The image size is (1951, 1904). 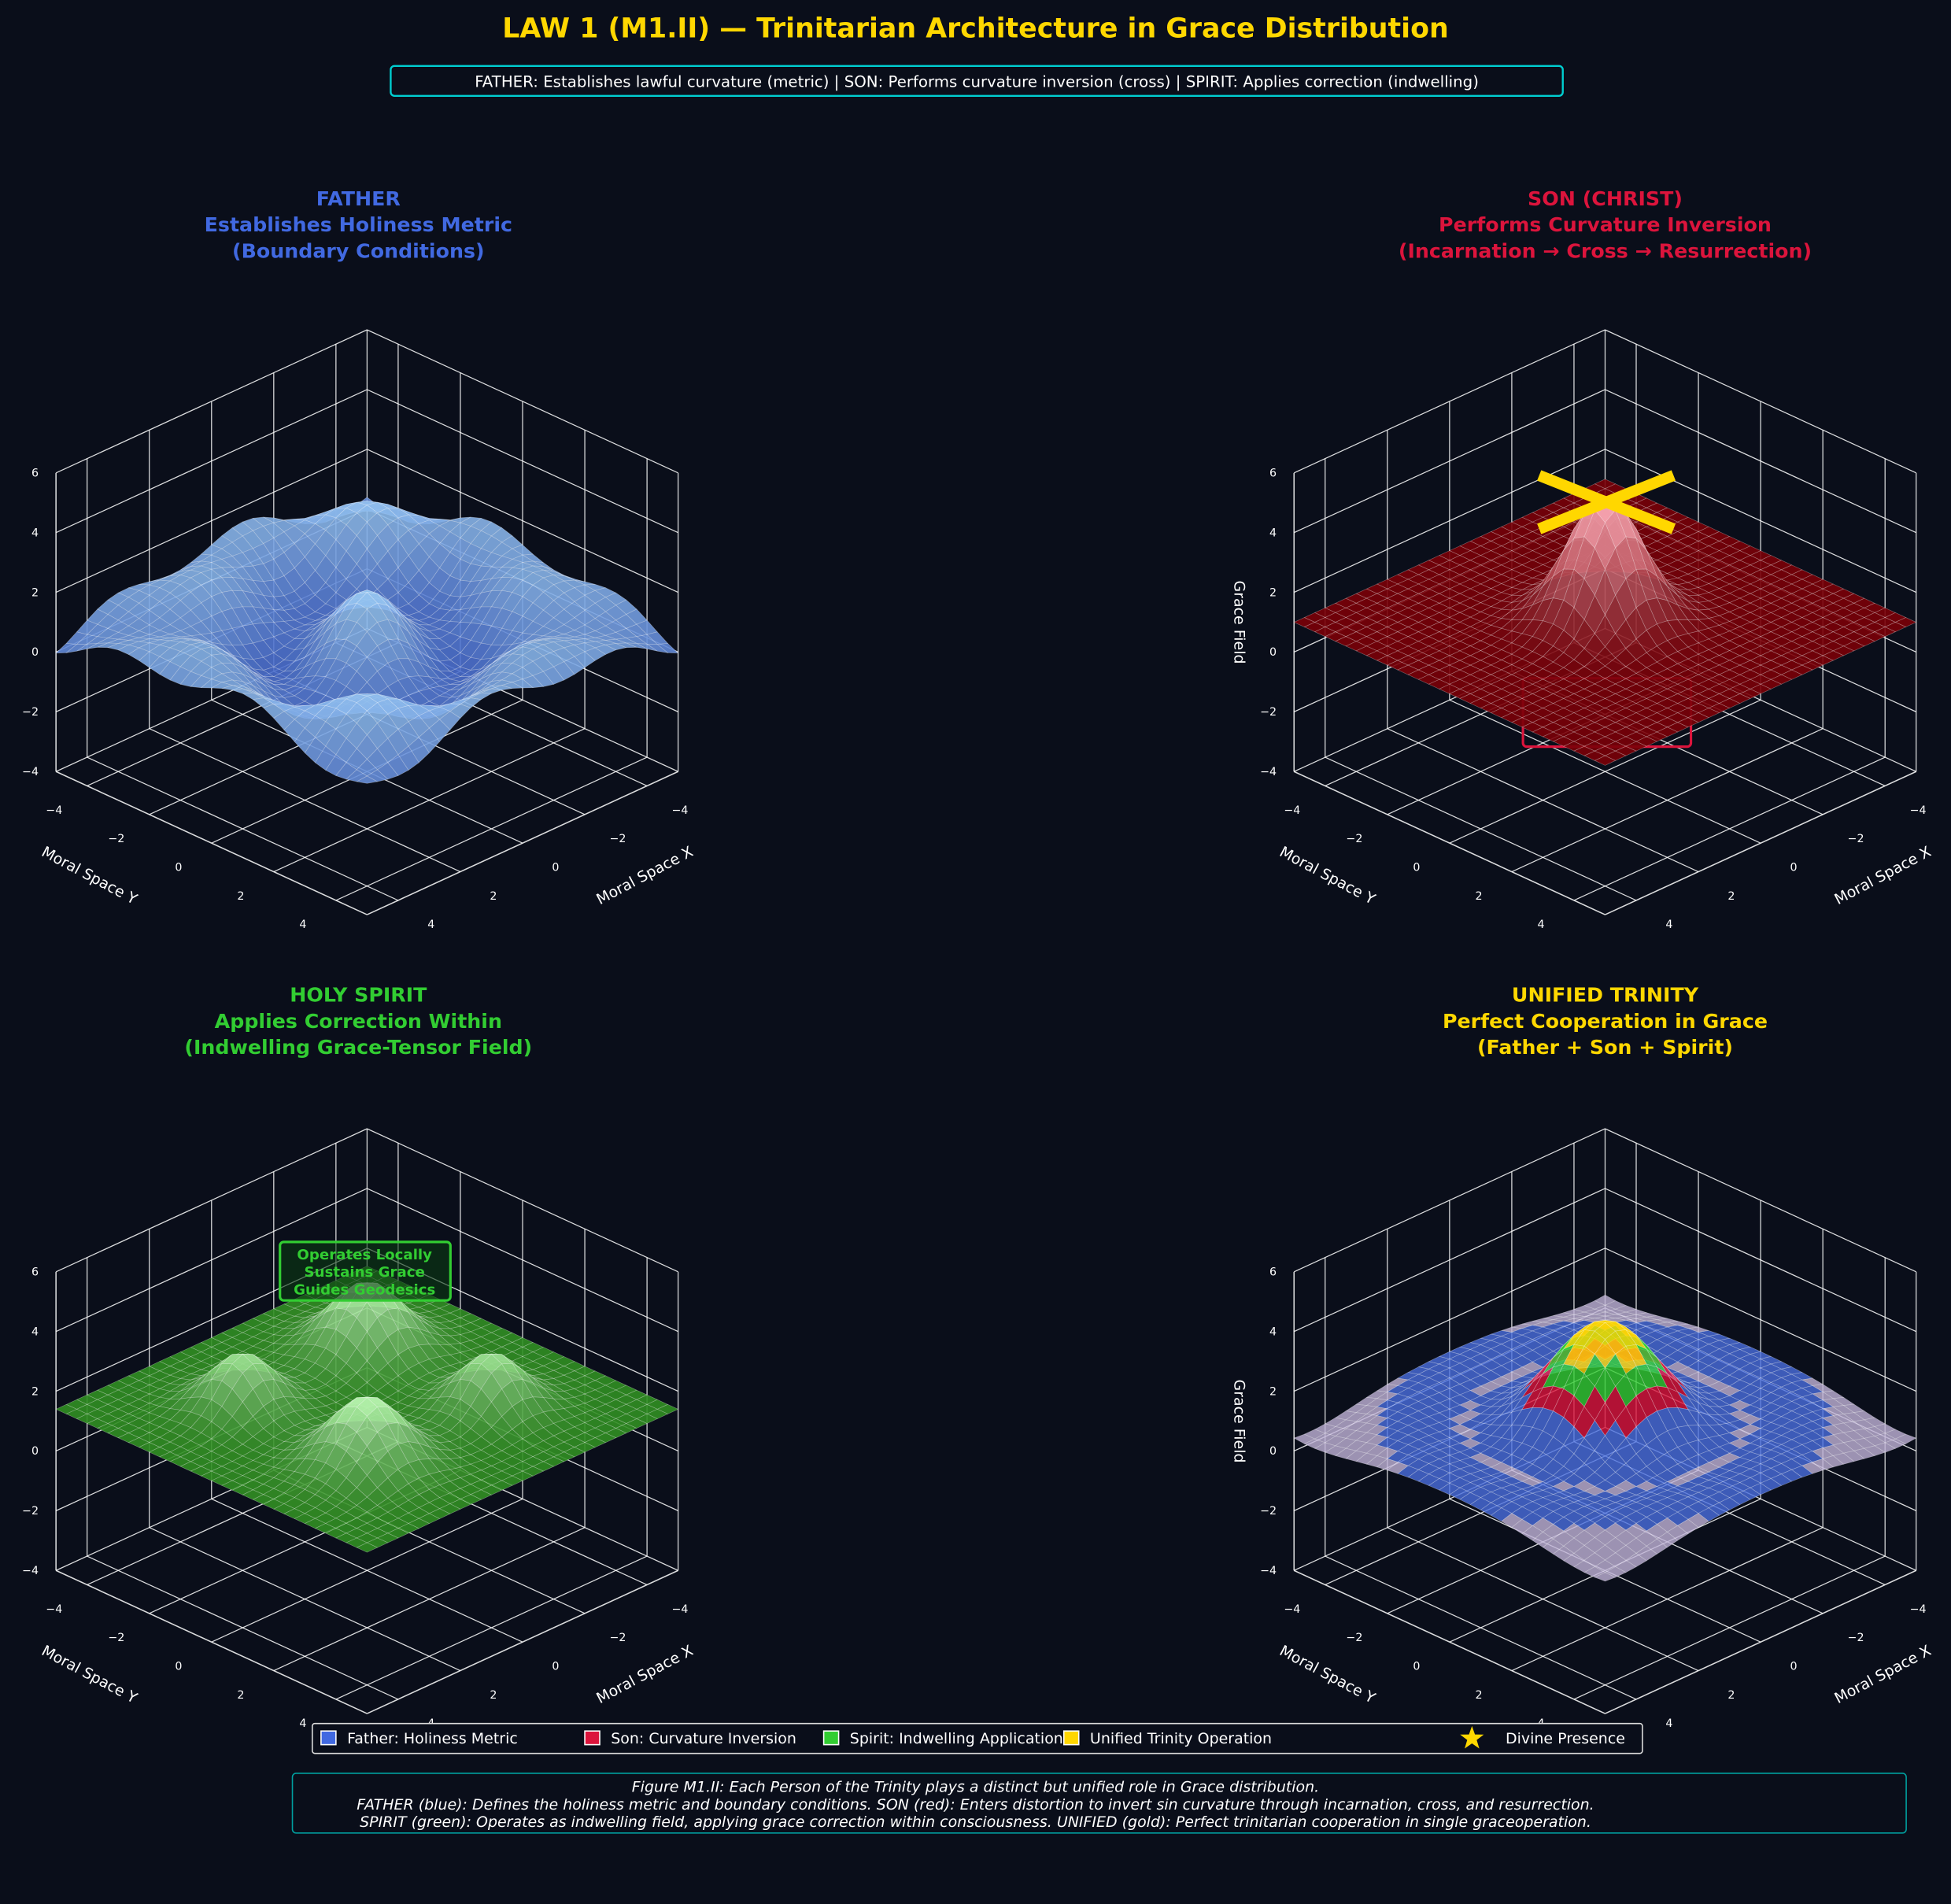 I want to click on panel-title: Performs Curvature Inversion, so click(x=1605, y=224).